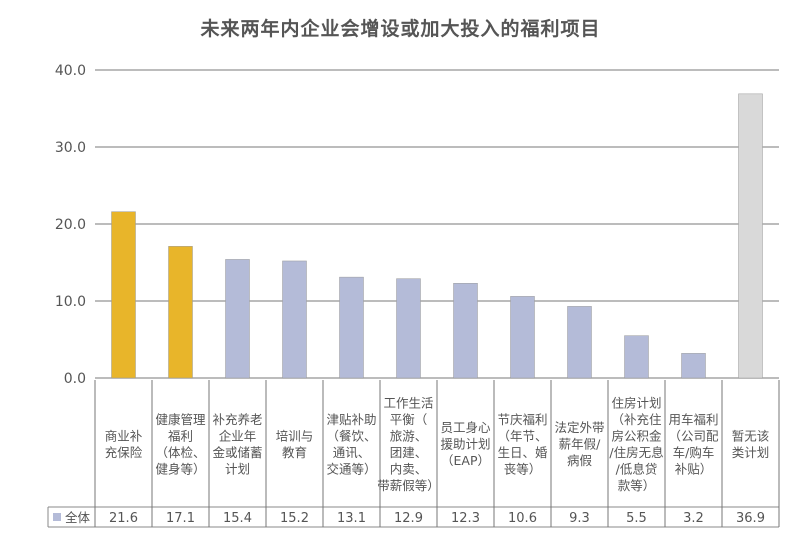  Describe the element at coordinates (580, 460) in the screenshot. I see `category-label-line: 病假` at that location.